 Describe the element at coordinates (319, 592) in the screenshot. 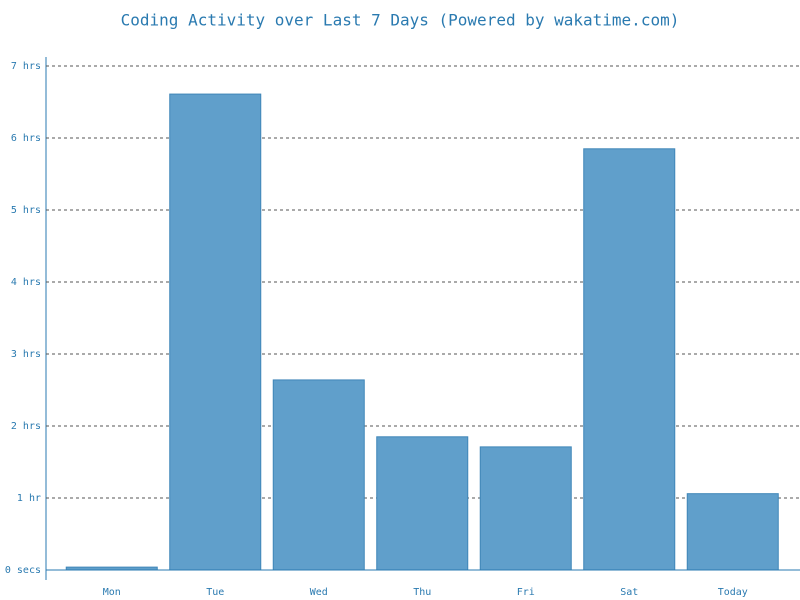

I see `x-tick-label: Wed` at that location.